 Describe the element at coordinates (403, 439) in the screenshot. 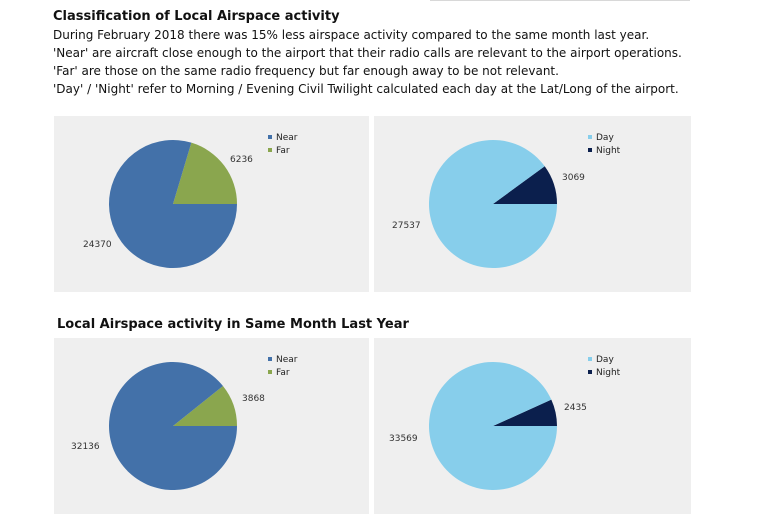

I see `data-label-day: 33569` at that location.